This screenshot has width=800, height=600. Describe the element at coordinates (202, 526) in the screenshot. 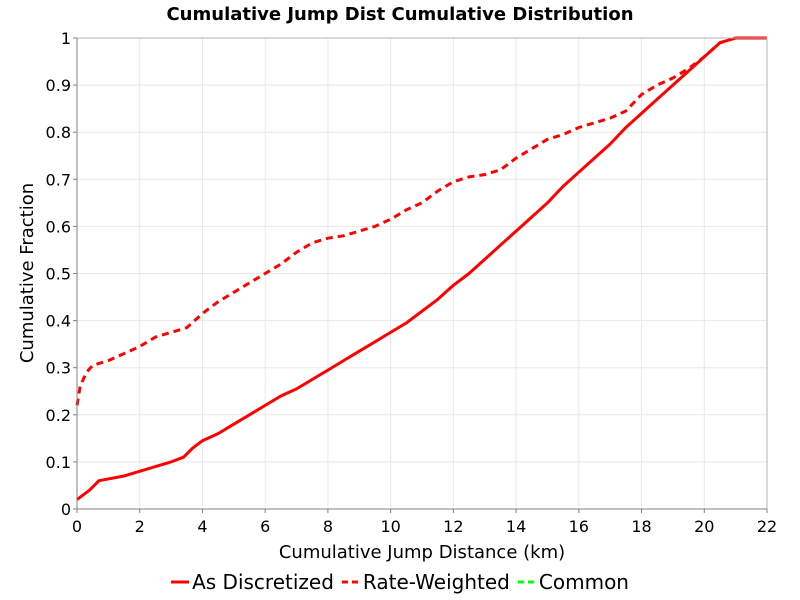

I see `x-tick-label: 4` at that location.